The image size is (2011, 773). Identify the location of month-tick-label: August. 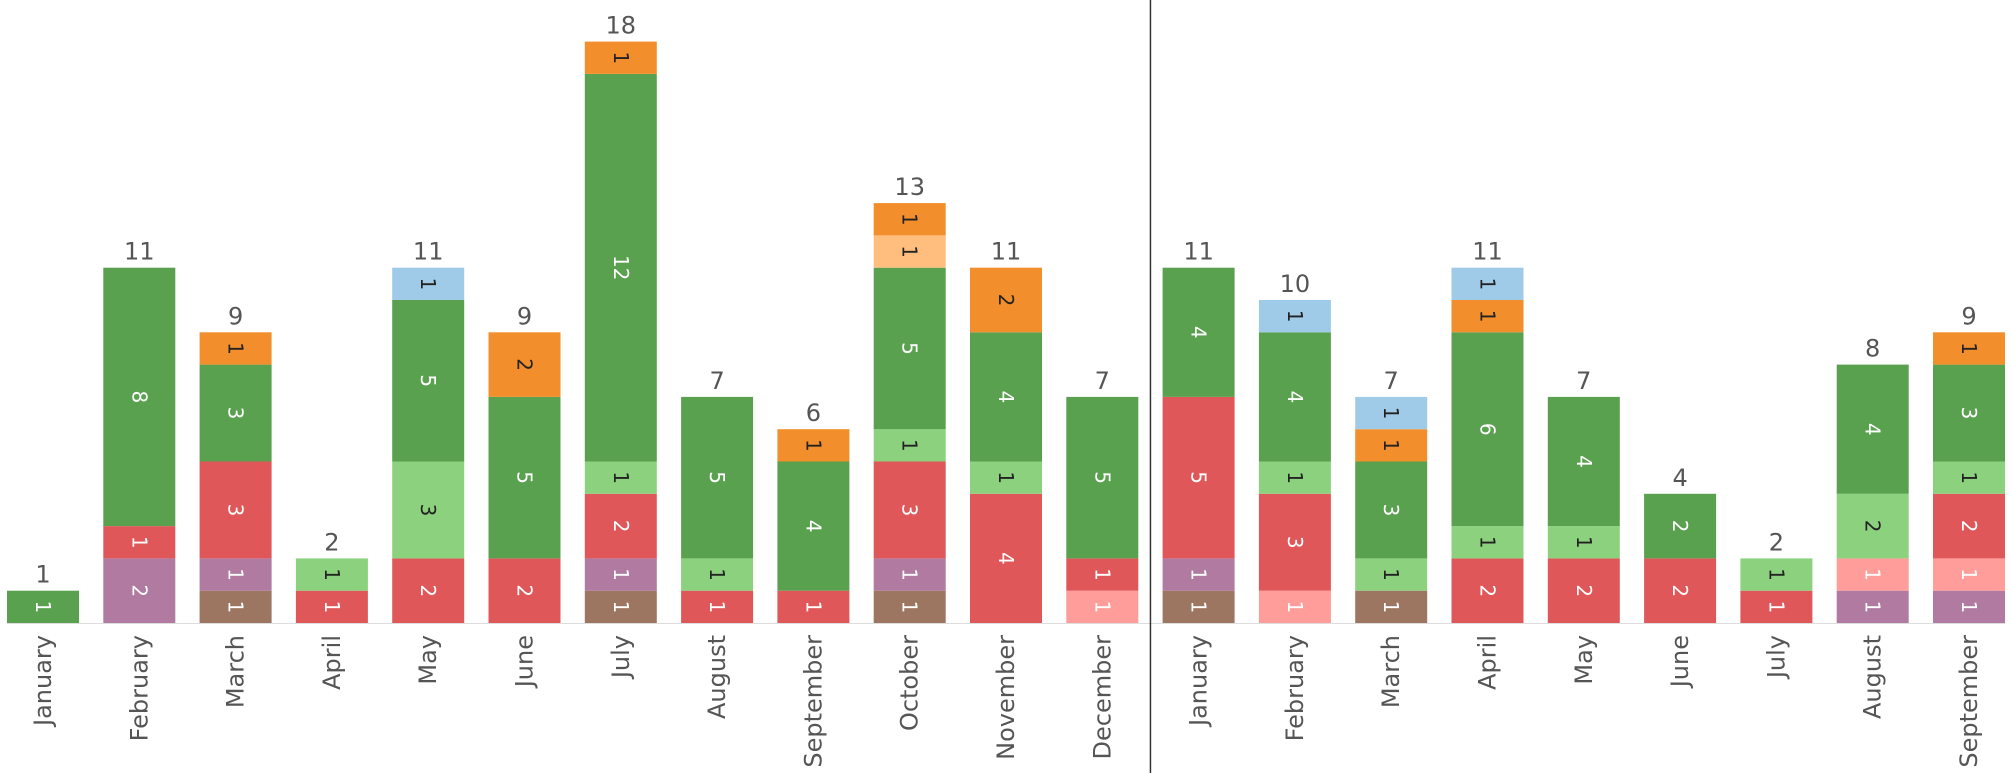
(717, 677).